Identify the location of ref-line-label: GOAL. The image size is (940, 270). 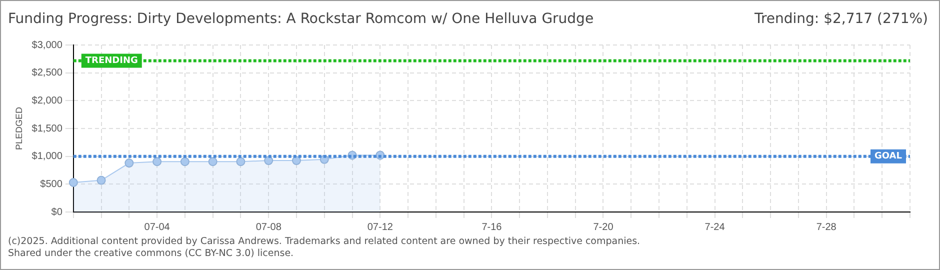
(888, 157).